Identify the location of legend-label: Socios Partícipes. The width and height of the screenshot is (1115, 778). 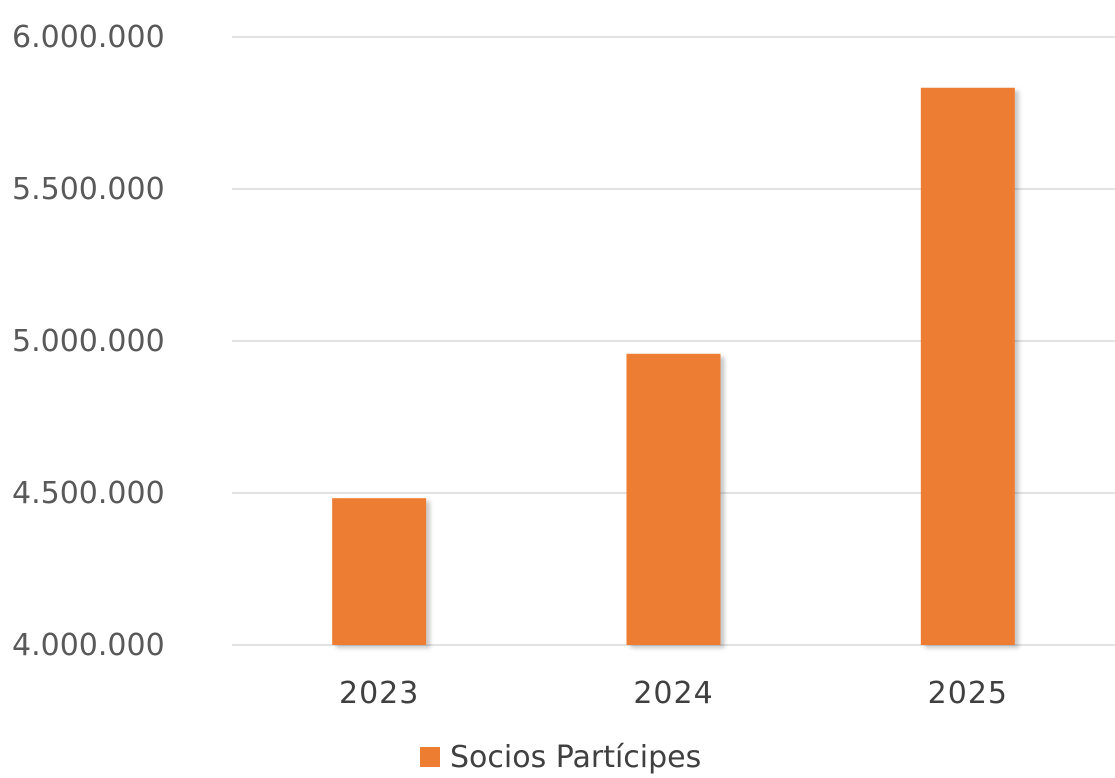
(575, 757).